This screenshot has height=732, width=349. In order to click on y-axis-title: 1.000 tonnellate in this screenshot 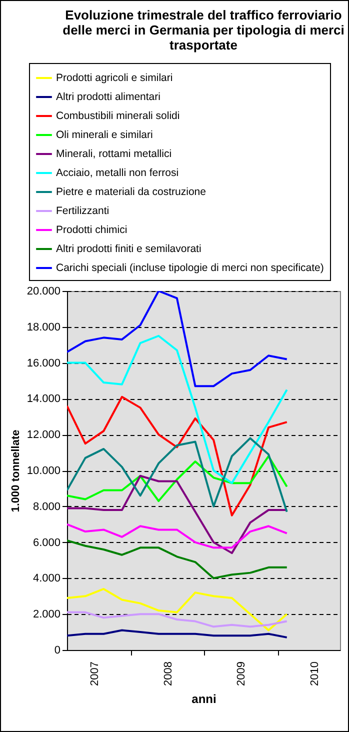, I will do `click(16, 471)`.